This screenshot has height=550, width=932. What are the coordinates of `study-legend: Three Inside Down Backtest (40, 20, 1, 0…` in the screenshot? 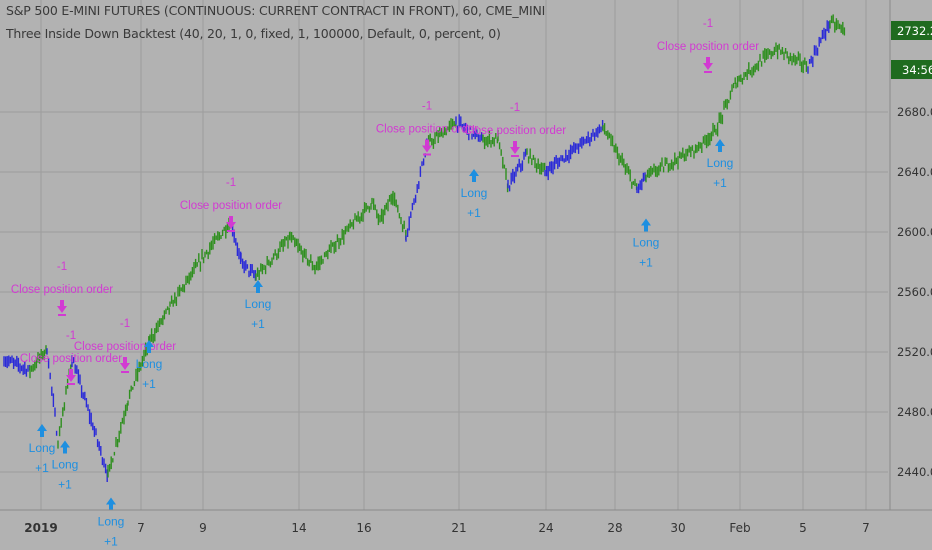 It's located at (253, 33).